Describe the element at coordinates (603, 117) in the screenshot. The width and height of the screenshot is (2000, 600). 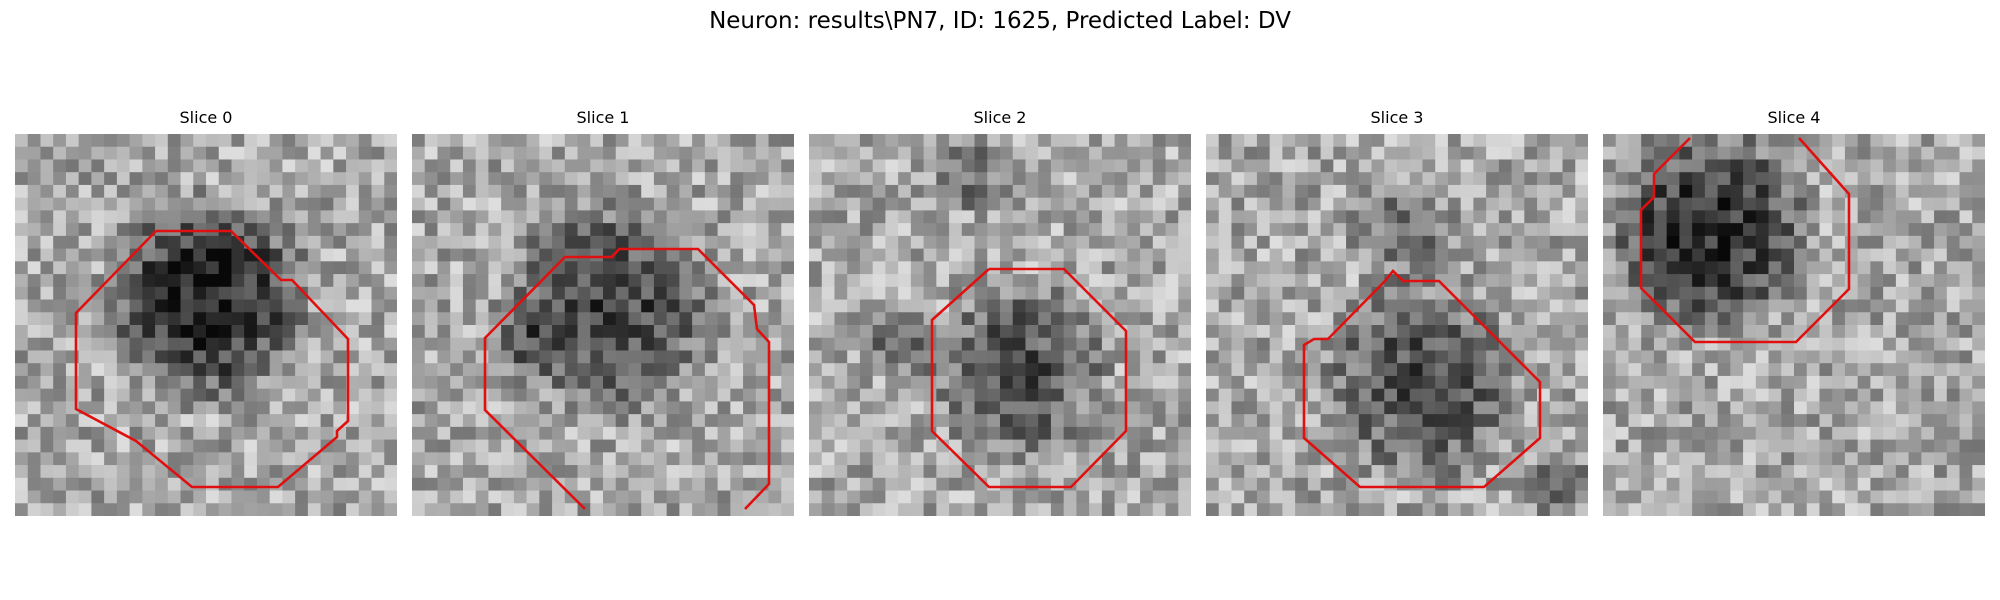
I see `slice-title-1: Slice 1` at that location.